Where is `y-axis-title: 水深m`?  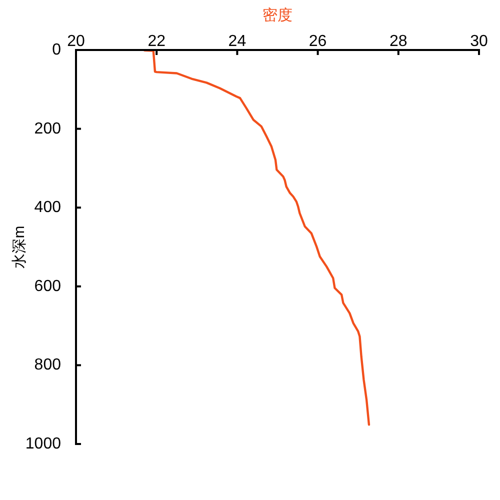
y-axis-title: 水深m is located at coordinates (19, 247).